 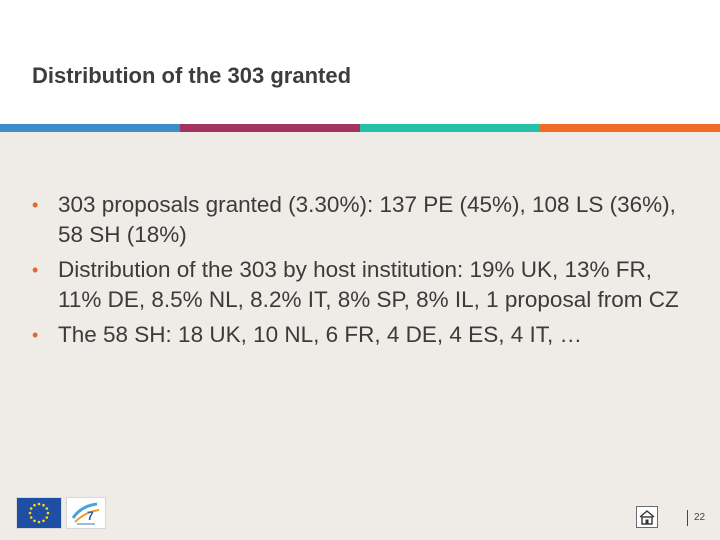 What do you see at coordinates (630, 128) in the screenshot?
I see `color-stripe-orange` at bounding box center [630, 128].